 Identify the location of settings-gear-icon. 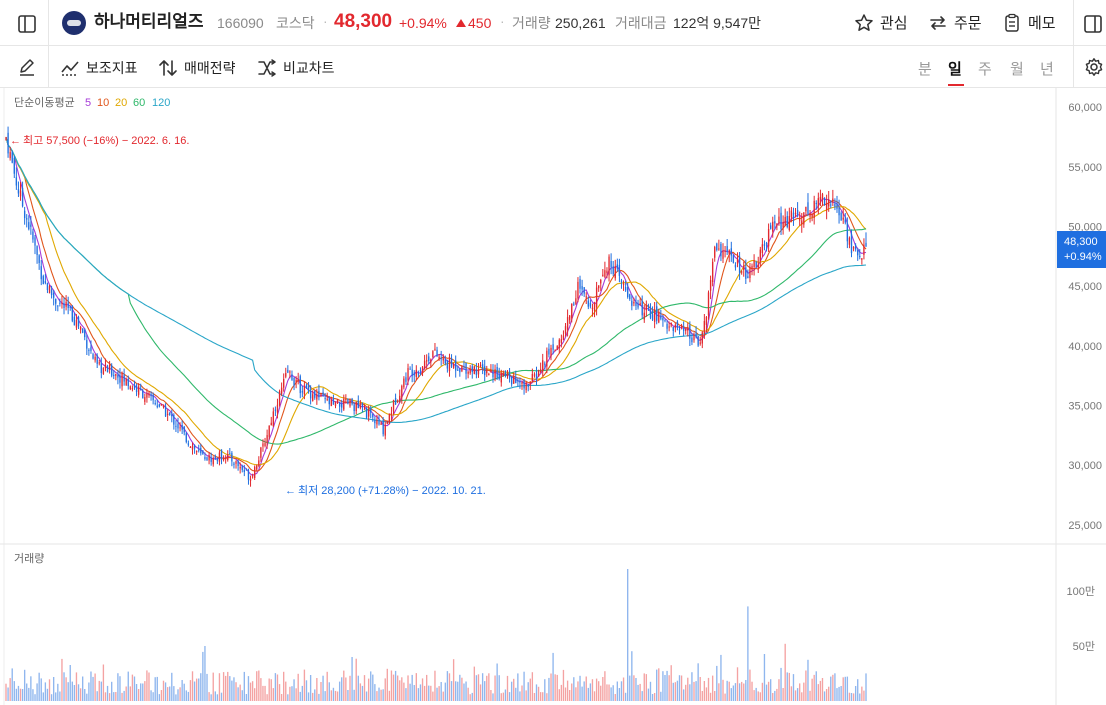
(1094, 67).